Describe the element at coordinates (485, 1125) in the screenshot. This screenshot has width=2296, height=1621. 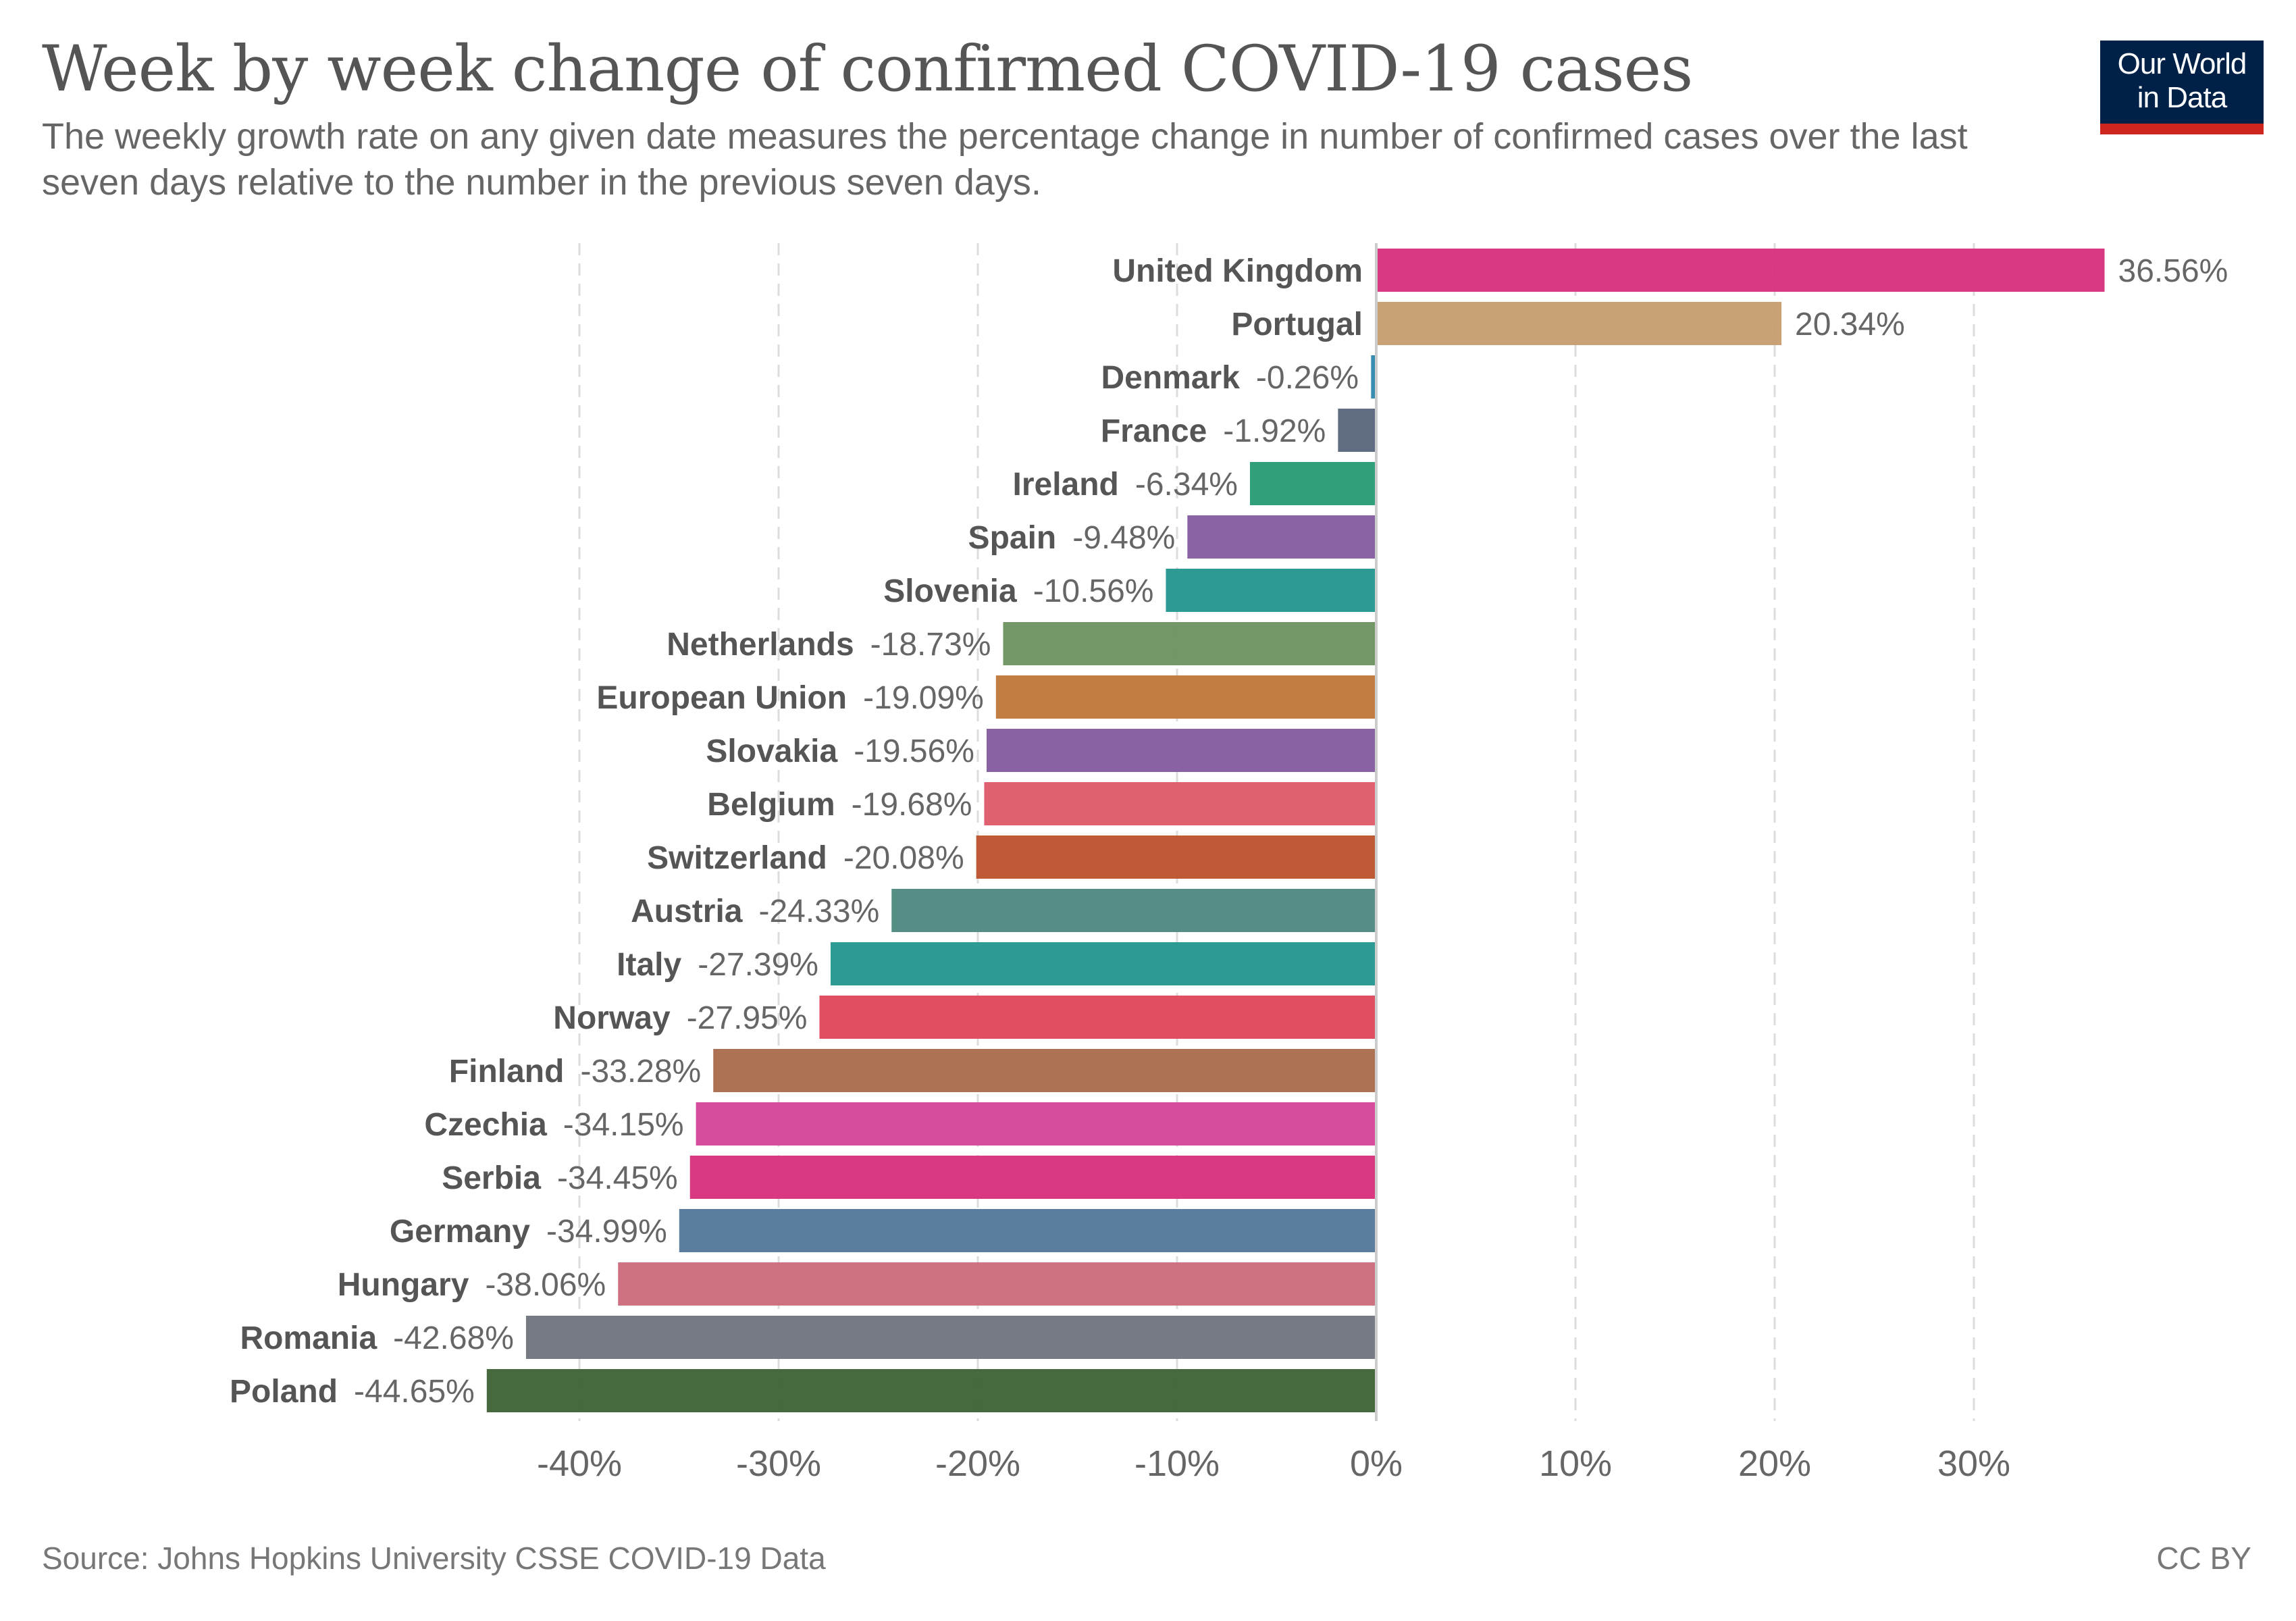
I see `category-label: Czechia` at that location.